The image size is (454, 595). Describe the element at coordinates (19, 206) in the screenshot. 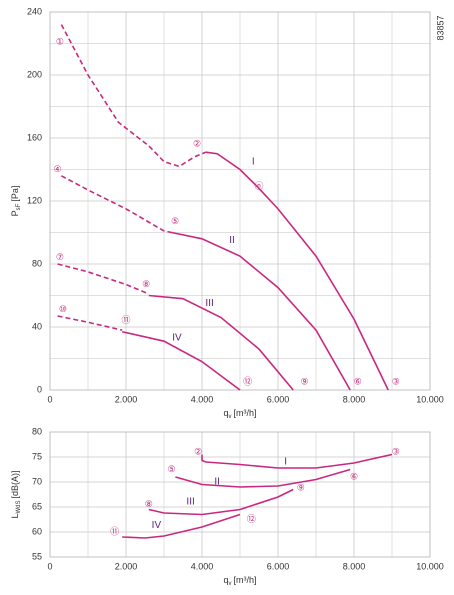

I see `y-axis-label-sub: sF` at that location.